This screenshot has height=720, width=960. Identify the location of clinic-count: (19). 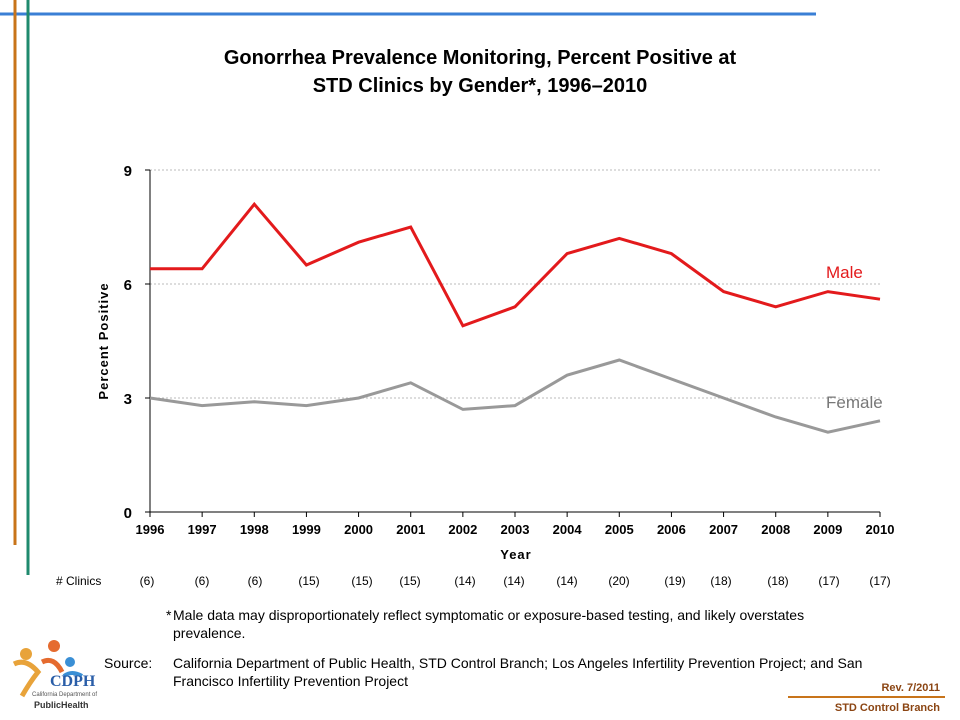
(675, 581).